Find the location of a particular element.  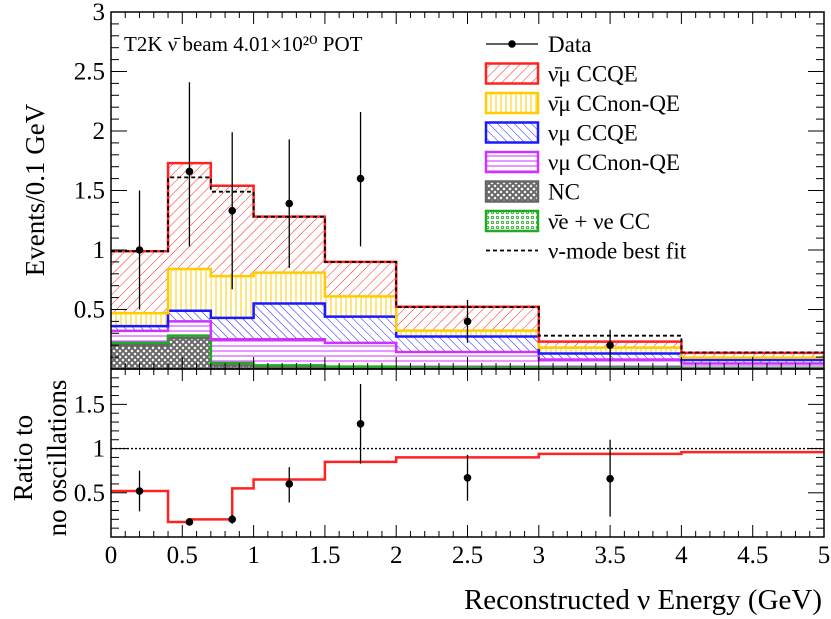

ratio-step-line is located at coordinates (467, 487).